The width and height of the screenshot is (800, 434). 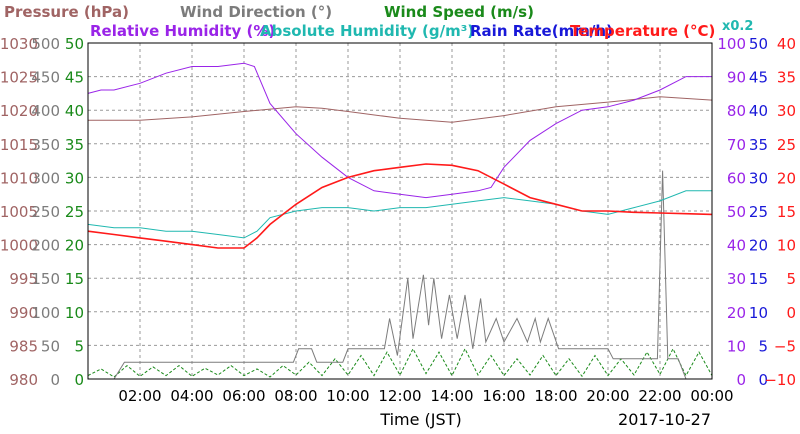 I want to click on x-tick-label: 18:00, so click(x=555, y=396).